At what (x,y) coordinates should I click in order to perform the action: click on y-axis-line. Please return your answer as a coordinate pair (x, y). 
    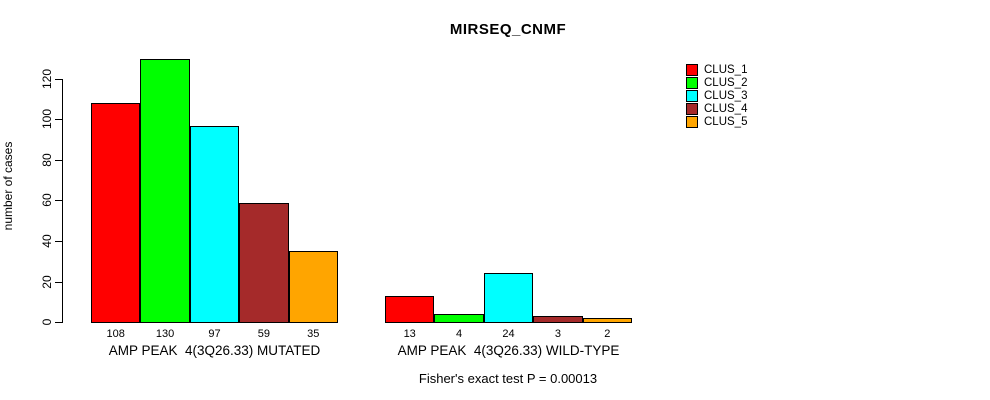
    Looking at the image, I should click on (62, 200).